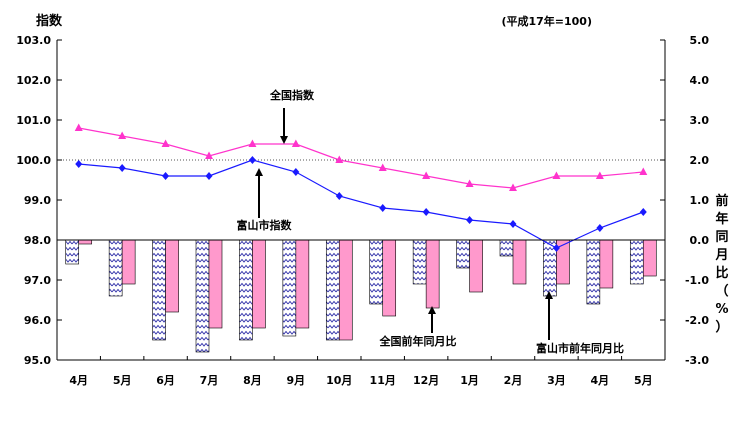 The width and height of the screenshot is (740, 423). I want to click on x-tick-label: 9月, so click(296, 380).